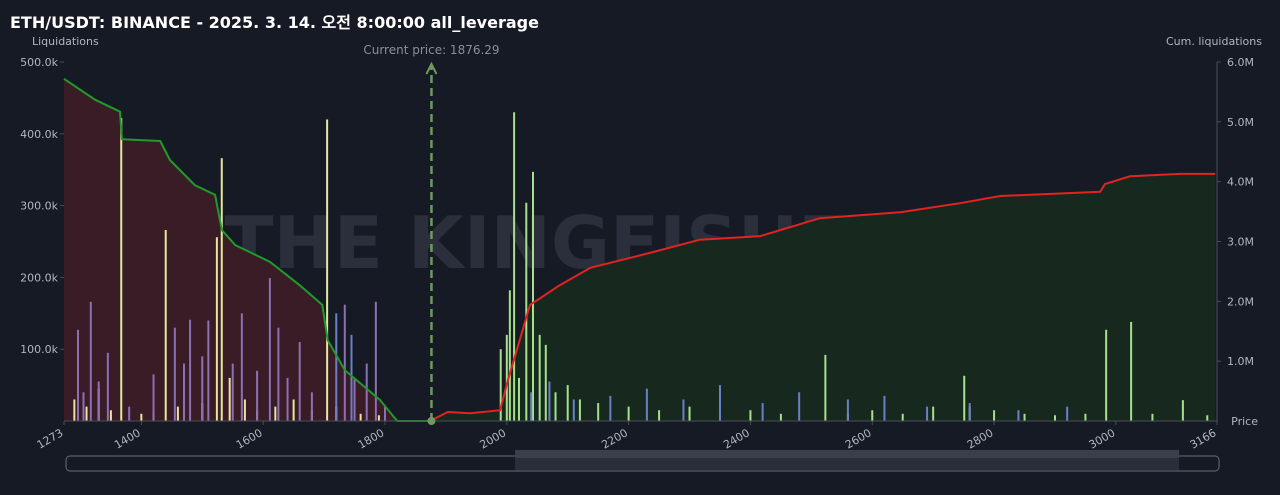 The width and height of the screenshot is (1280, 495). I want to click on y-tick-label: 400.0k, so click(39, 134).